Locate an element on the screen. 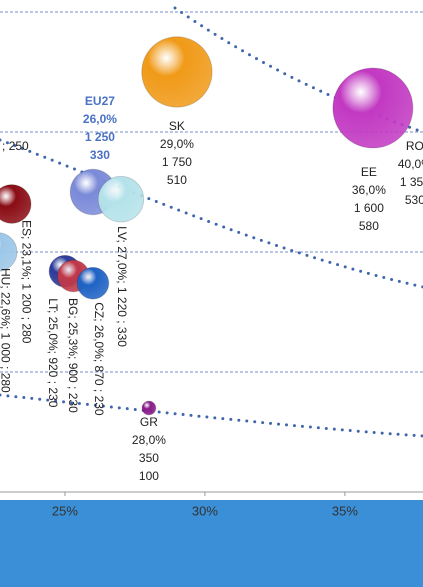 The width and height of the screenshot is (423, 587). data-label: LV; 27,0%; 1 220 ; 330 is located at coordinates (122, 286).